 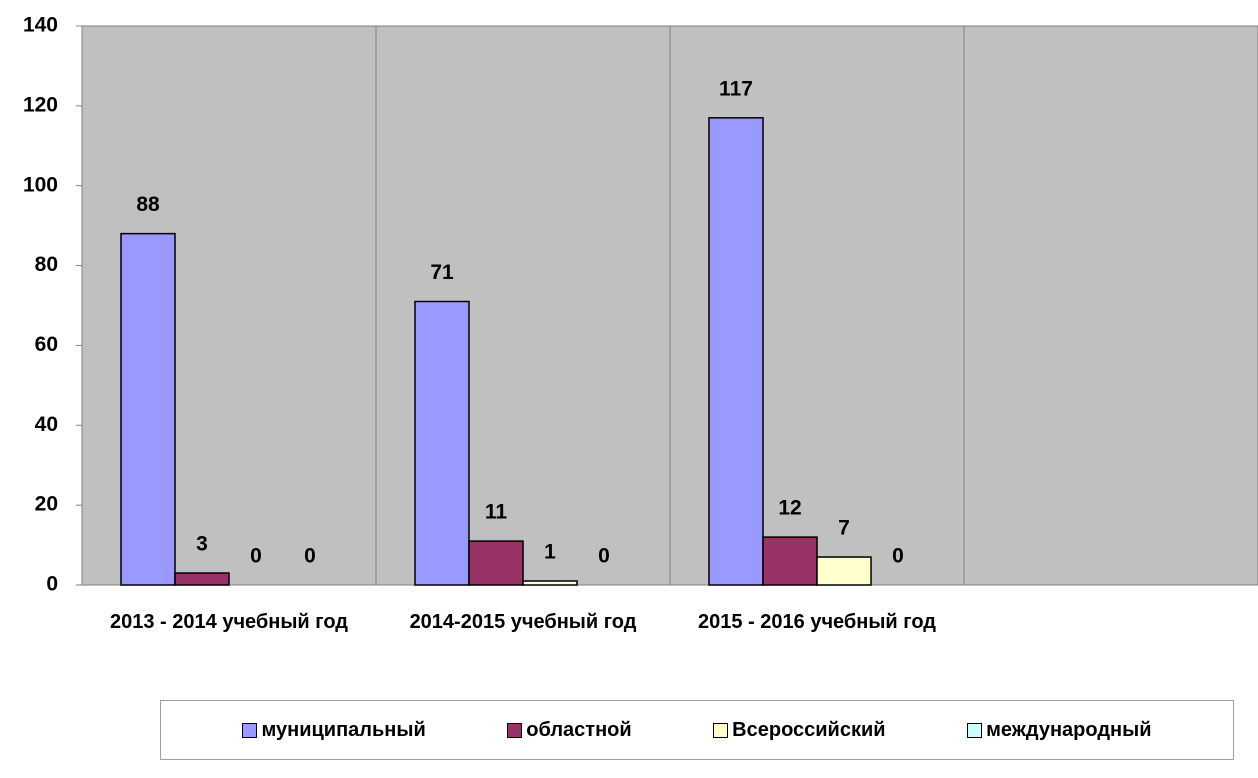 What do you see at coordinates (229, 622) in the screenshot?
I see `x-tick-label: 2013 - 2014 учебный год` at bounding box center [229, 622].